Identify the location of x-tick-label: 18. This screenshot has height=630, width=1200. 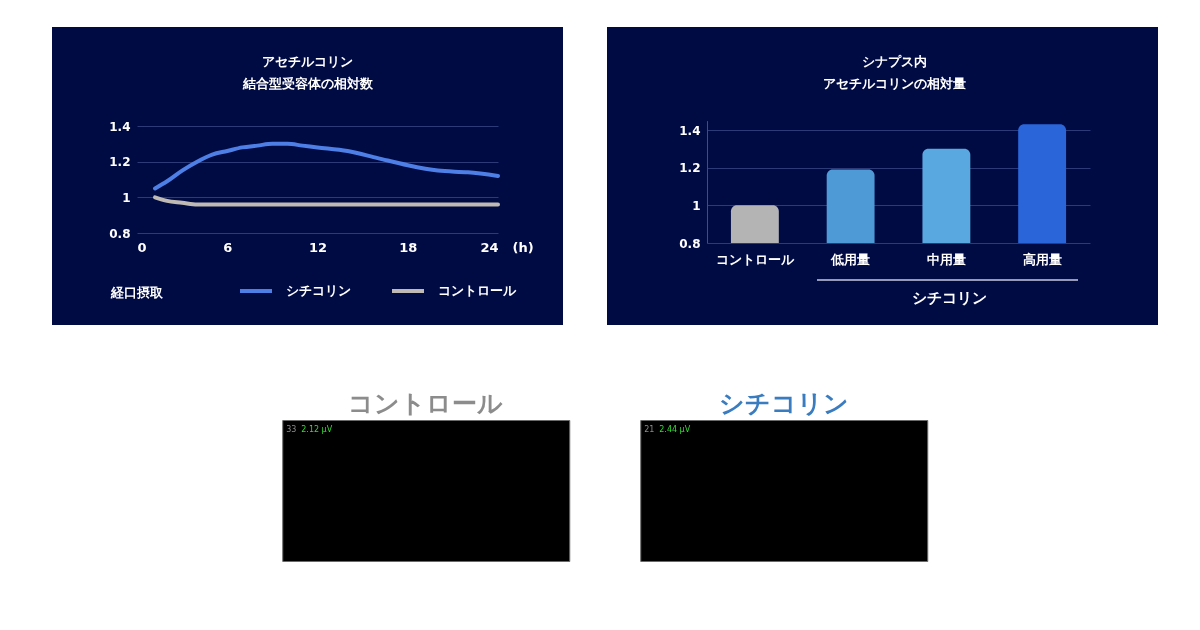
(408, 247).